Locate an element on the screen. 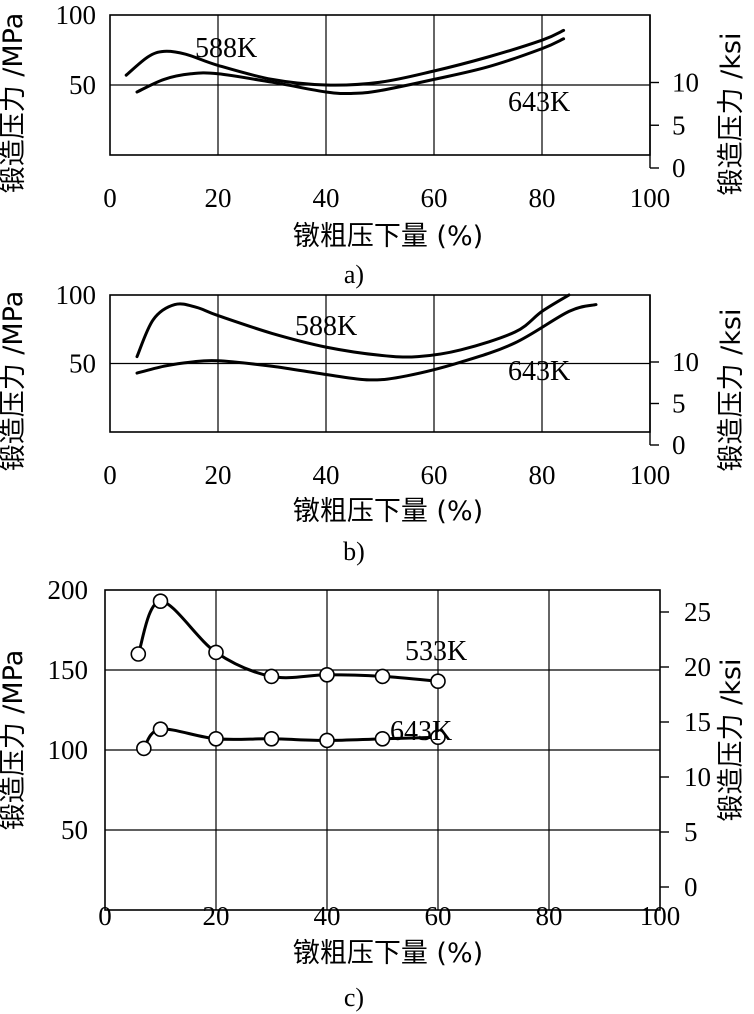  panel-b-y-right-tick-label: 10 is located at coordinates (685, 362).